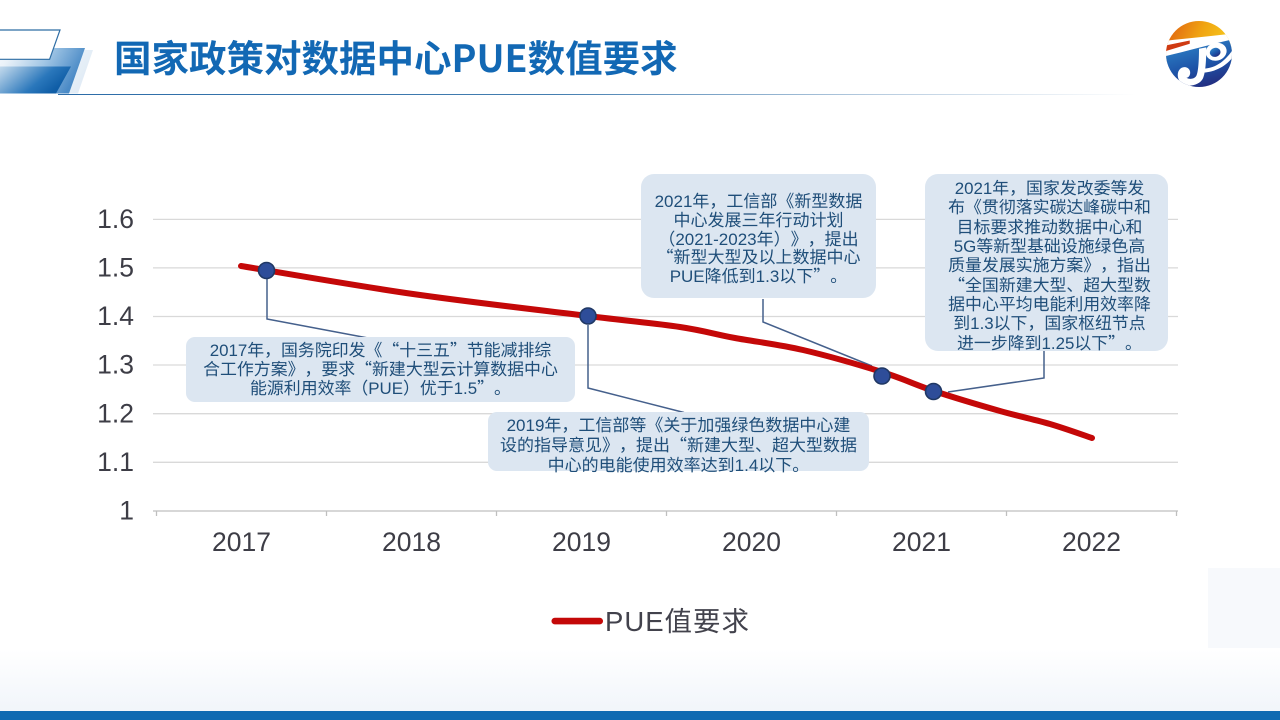  I want to click on svg-text: 1.2, so click(115, 413).